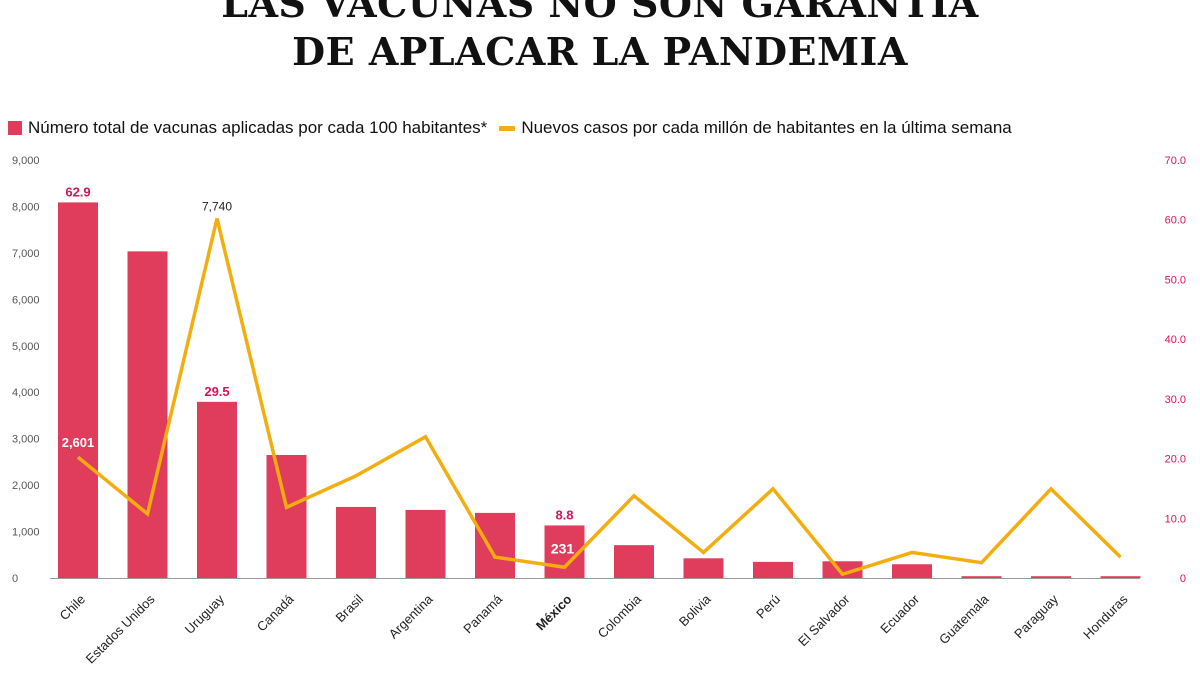 This screenshot has width=1200, height=675. I want to click on category-label-panama: Panamá, so click(482, 613).